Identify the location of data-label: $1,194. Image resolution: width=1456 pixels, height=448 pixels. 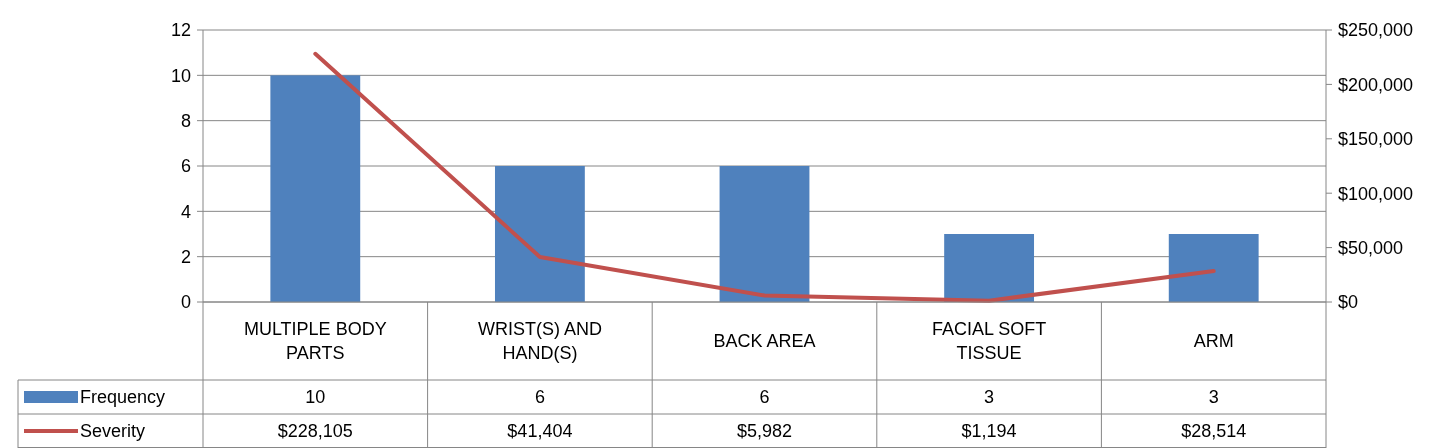
(989, 431).